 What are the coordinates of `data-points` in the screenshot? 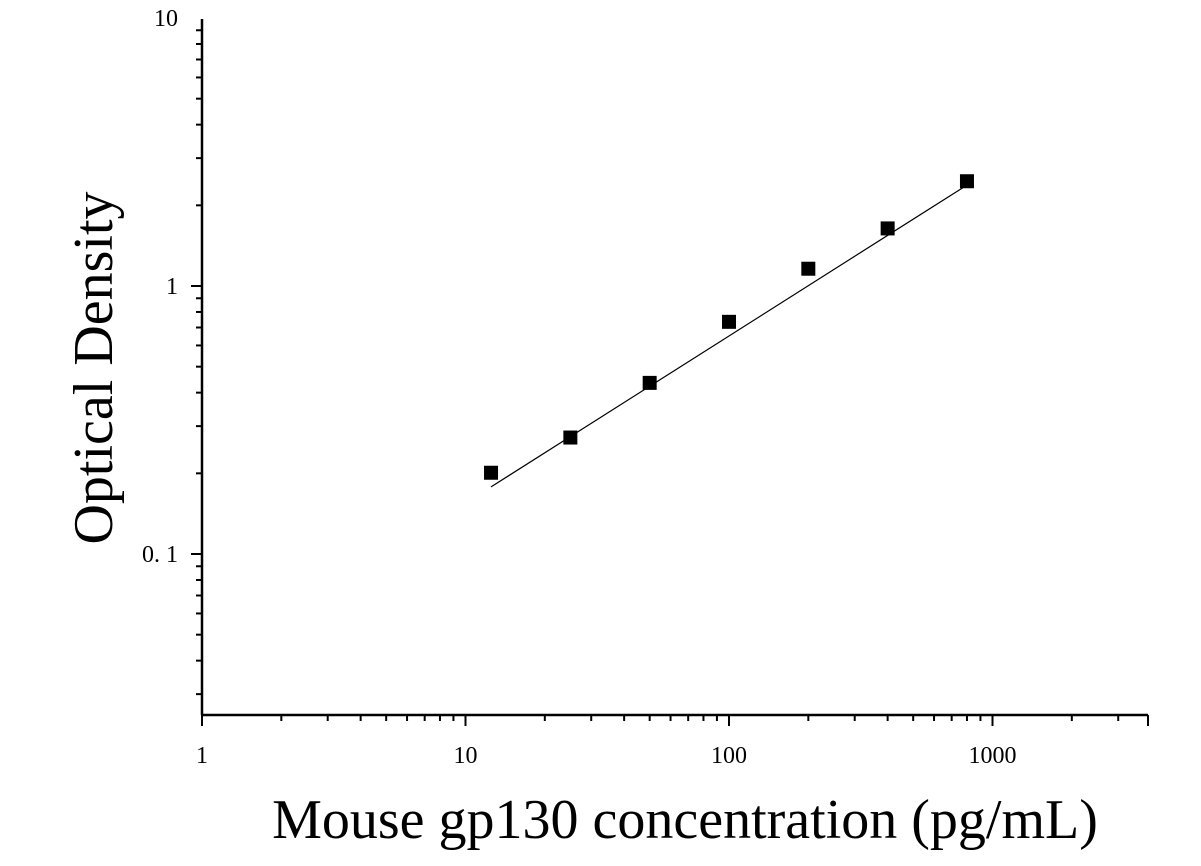 It's located at (729, 327).